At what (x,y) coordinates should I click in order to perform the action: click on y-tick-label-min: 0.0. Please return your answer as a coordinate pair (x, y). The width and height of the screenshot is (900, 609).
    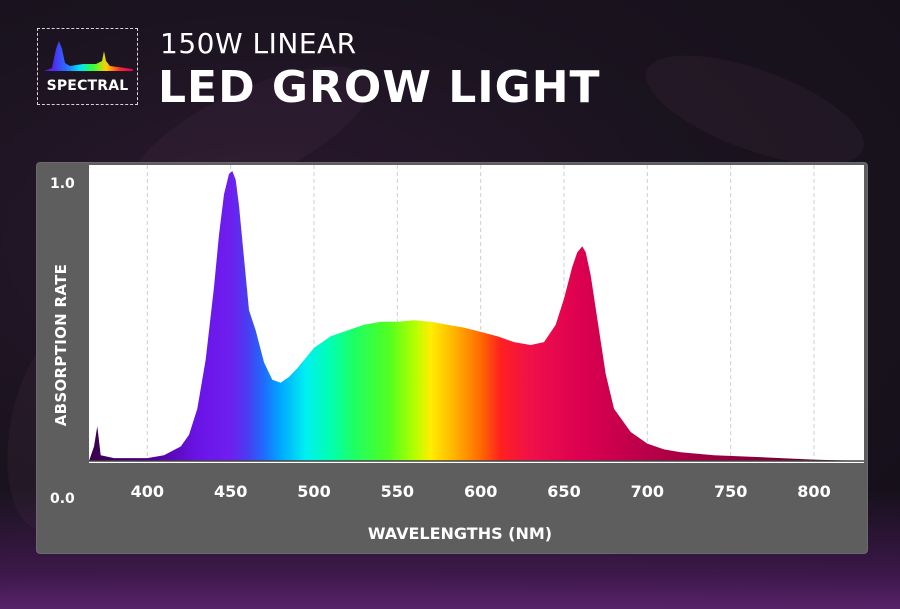
    Looking at the image, I should click on (62, 499).